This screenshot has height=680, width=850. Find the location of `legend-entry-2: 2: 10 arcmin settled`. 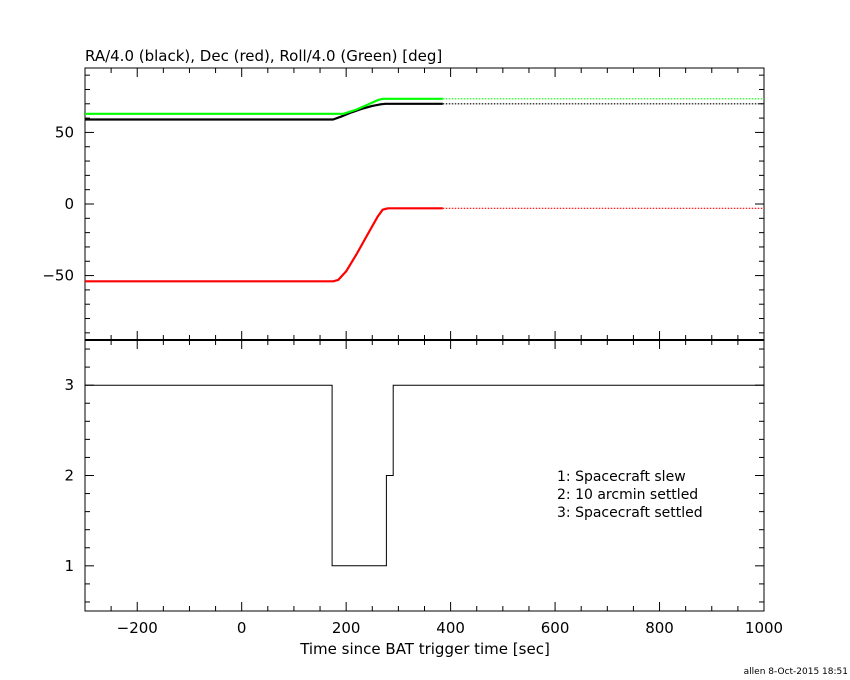

legend-entry-2: 2: 10 arcmin settled is located at coordinates (627, 495).